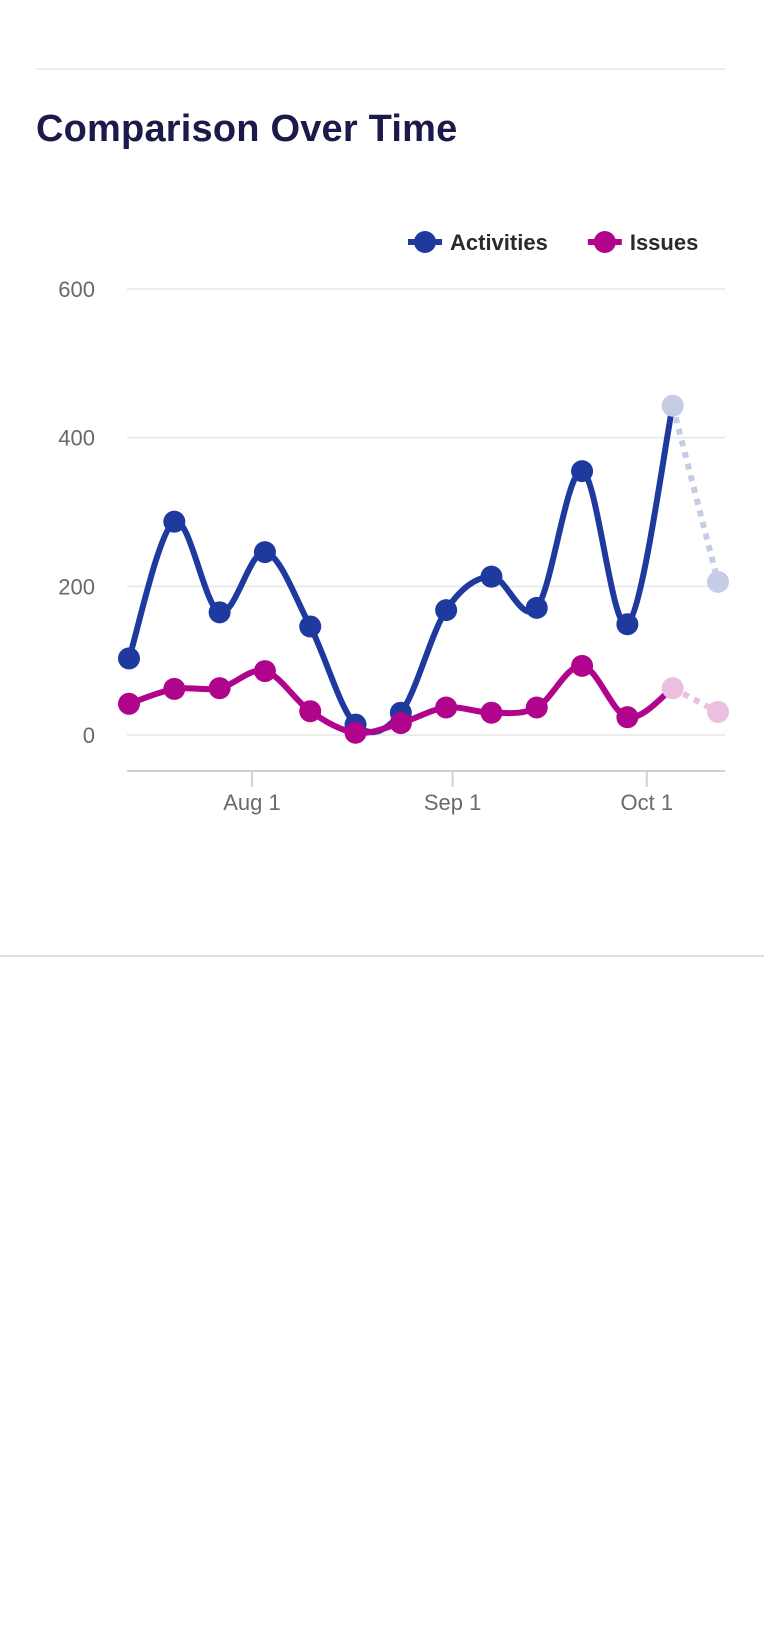 This screenshot has width=764, height=1626. I want to click on top-divider, so click(380, 69).